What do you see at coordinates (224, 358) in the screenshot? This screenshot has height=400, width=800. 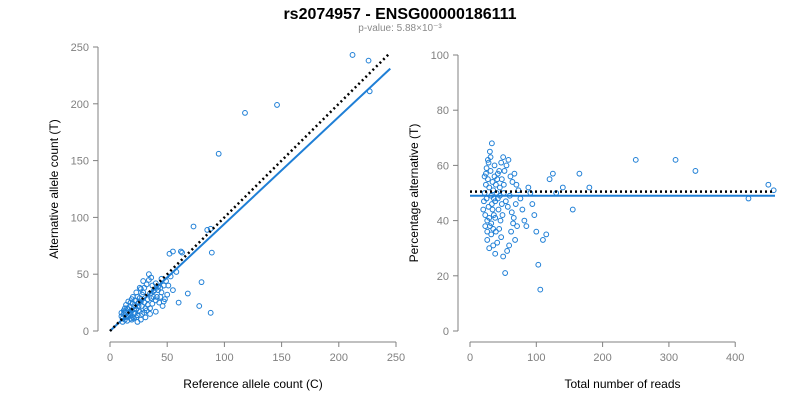 I see `left-x-tick-label: 100` at bounding box center [224, 358].